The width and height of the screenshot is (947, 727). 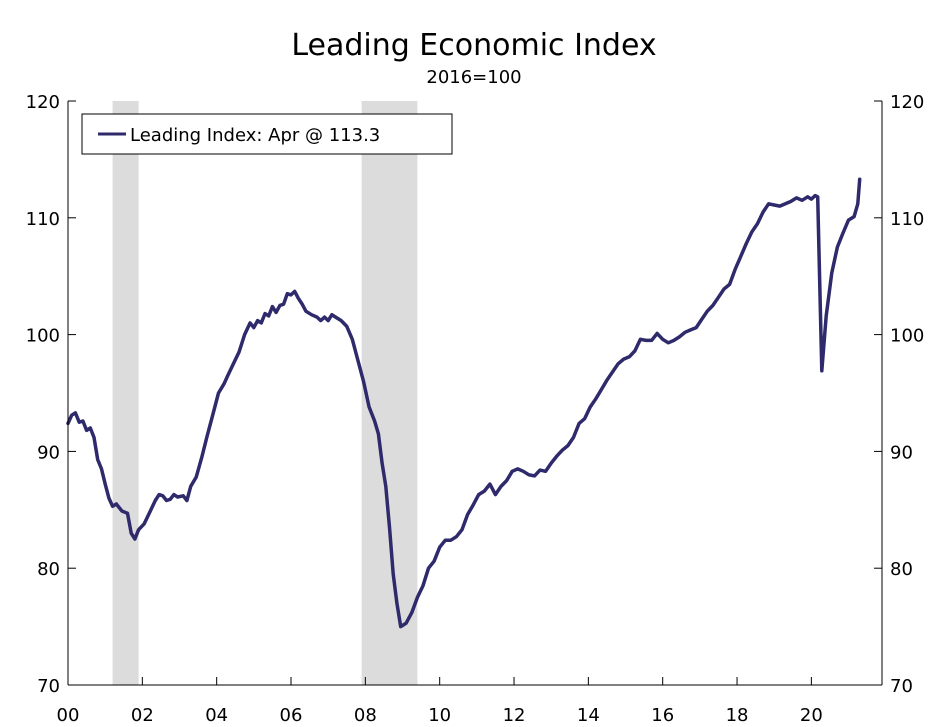 What do you see at coordinates (907, 102) in the screenshot?
I see `y-tick-label-right: 120` at bounding box center [907, 102].